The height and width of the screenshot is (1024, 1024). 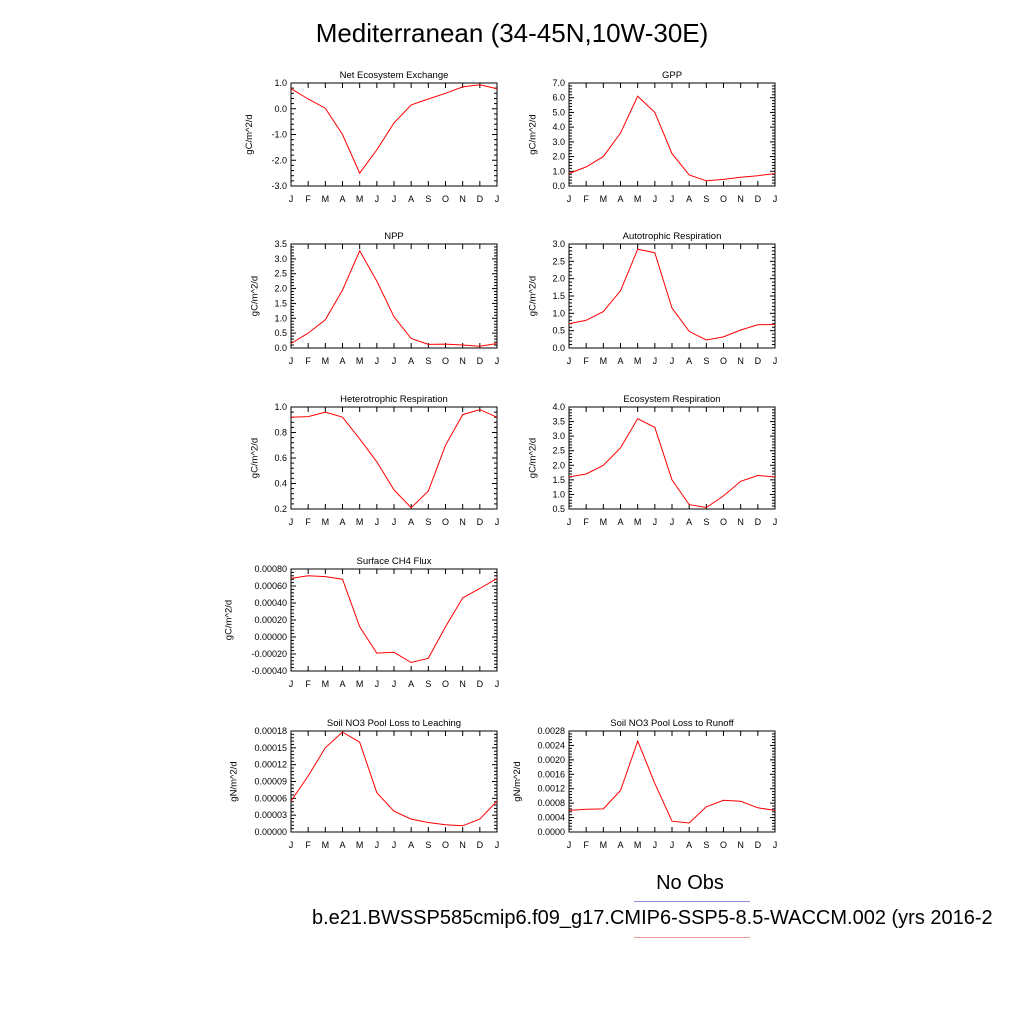 I want to click on y-tick-label: 5.0, so click(x=558, y=112).